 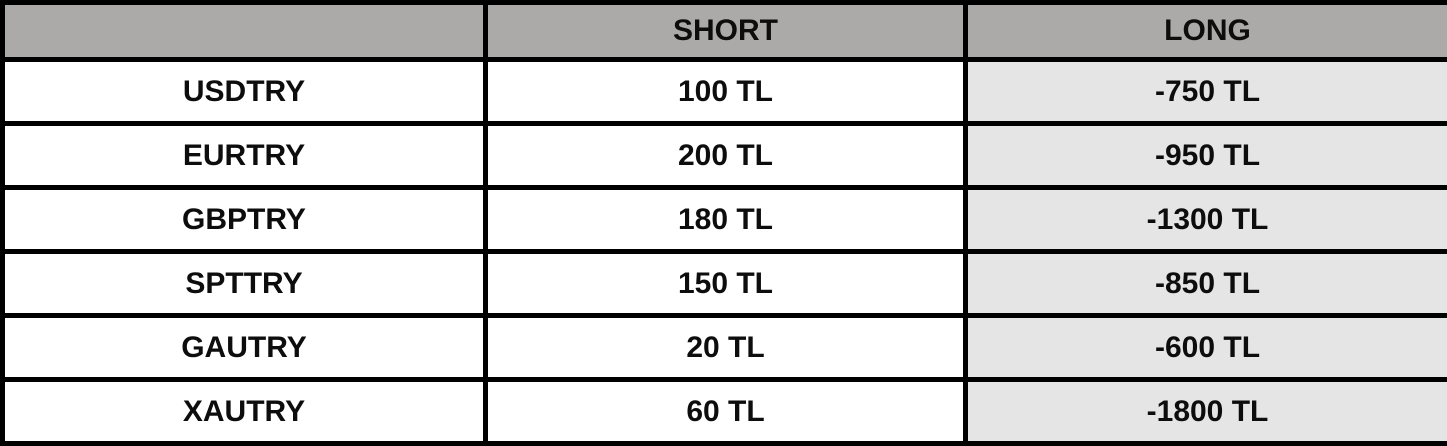 I want to click on corner-header-cell, so click(x=244, y=31).